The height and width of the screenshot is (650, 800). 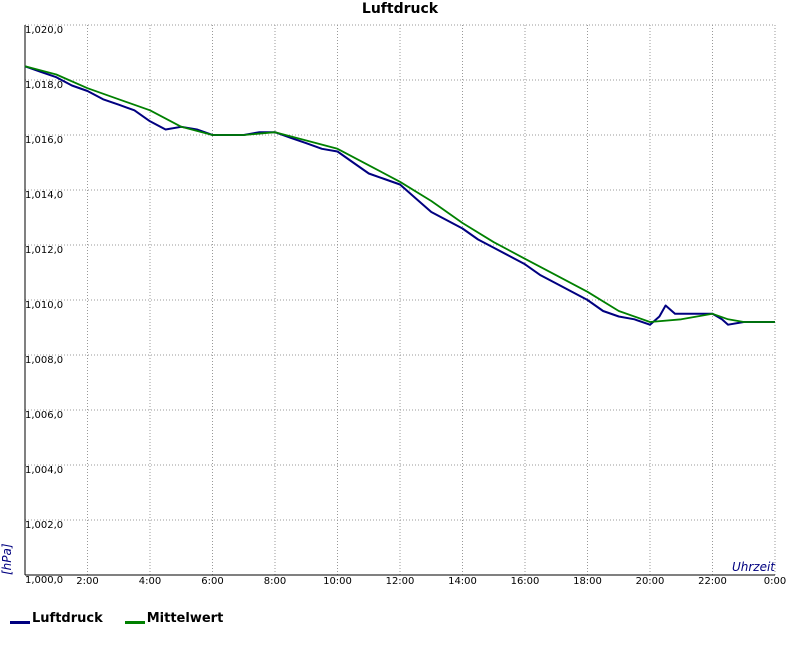 I want to click on x-axis-label: Uhrzeit, so click(x=754, y=567).